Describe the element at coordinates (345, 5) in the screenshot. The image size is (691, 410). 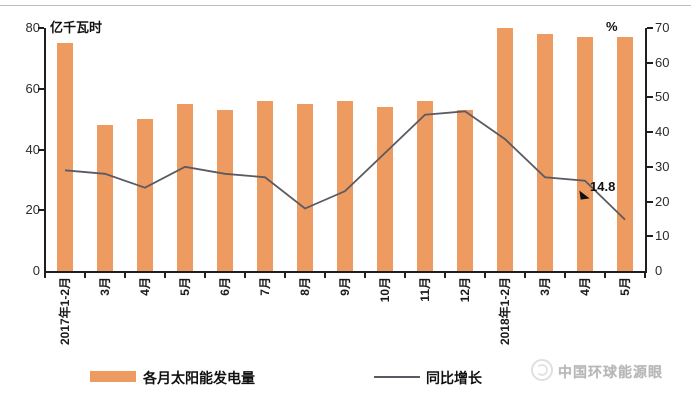
I see `top-divider-line` at that location.